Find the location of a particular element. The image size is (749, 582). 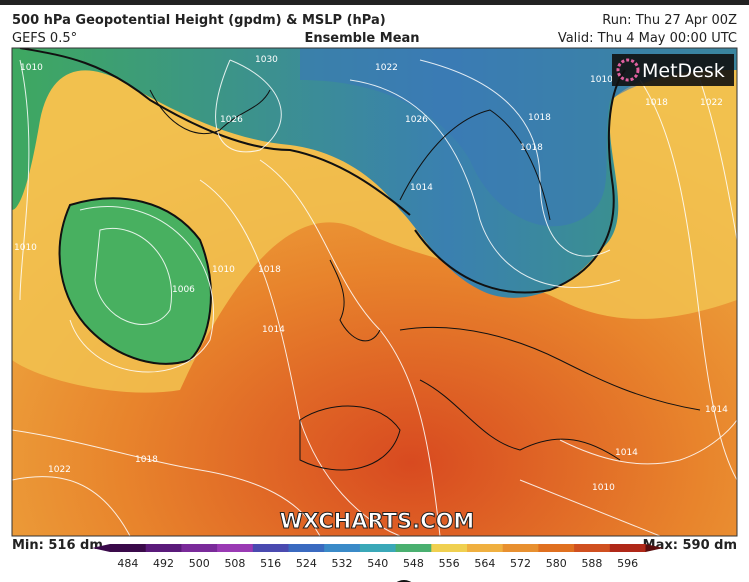

colorbar-label: 548 is located at coordinates (413, 563).